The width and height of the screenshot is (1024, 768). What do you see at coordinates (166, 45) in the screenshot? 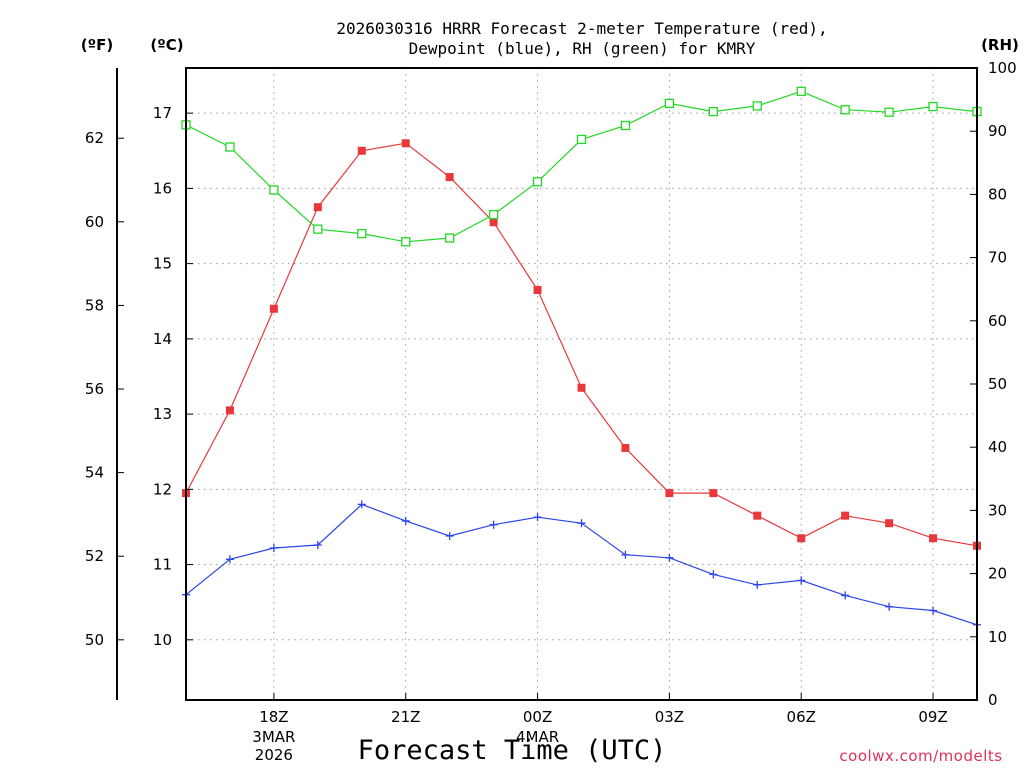
I see `celsius-unit-label: (ºC)` at bounding box center [166, 45].